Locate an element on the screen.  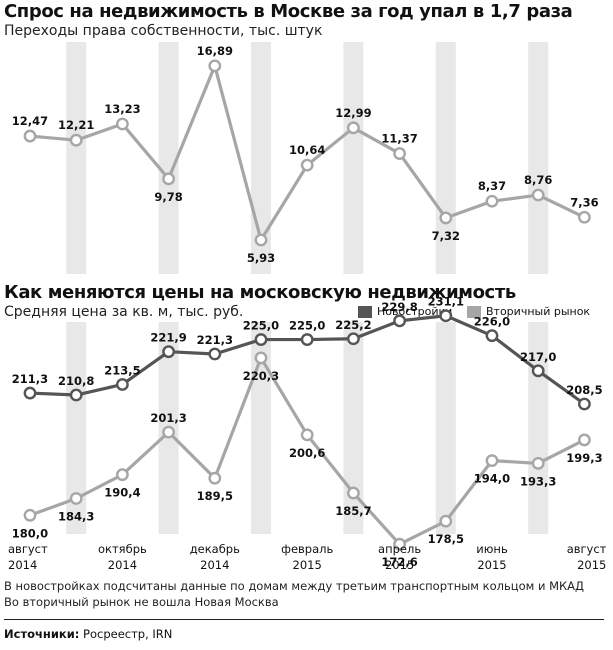
new-buildings-data-label: 211,3 is located at coordinates (30, 379).